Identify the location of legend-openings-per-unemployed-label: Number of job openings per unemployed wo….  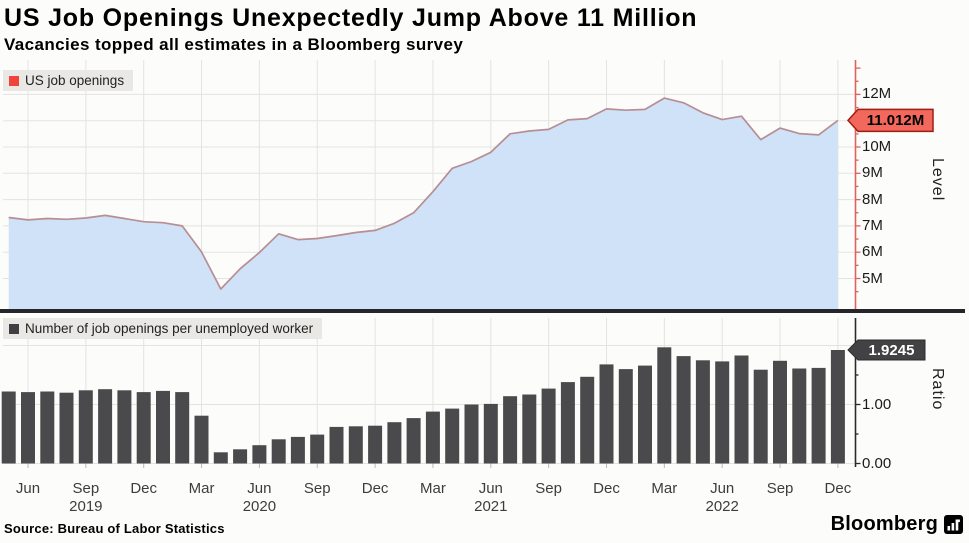
(169, 328).